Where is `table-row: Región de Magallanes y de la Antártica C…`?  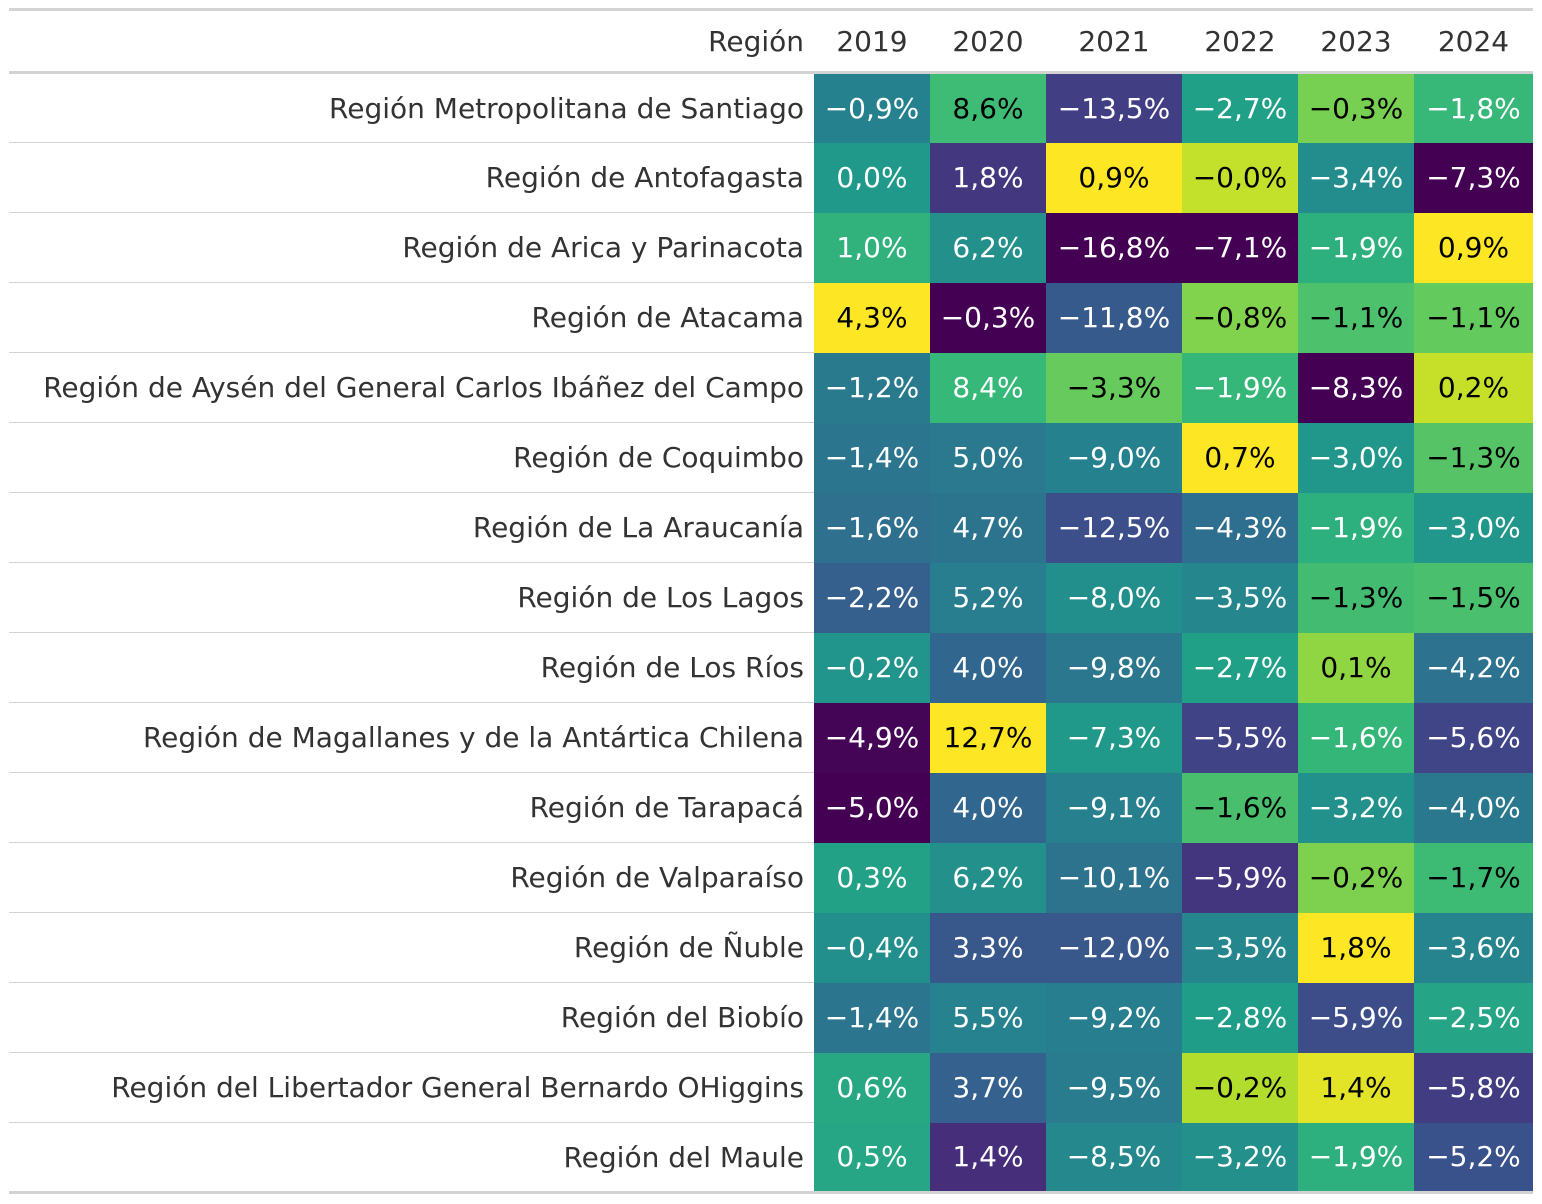 table-row: Región de Magallanes y de la Antártica C… is located at coordinates (771, 737).